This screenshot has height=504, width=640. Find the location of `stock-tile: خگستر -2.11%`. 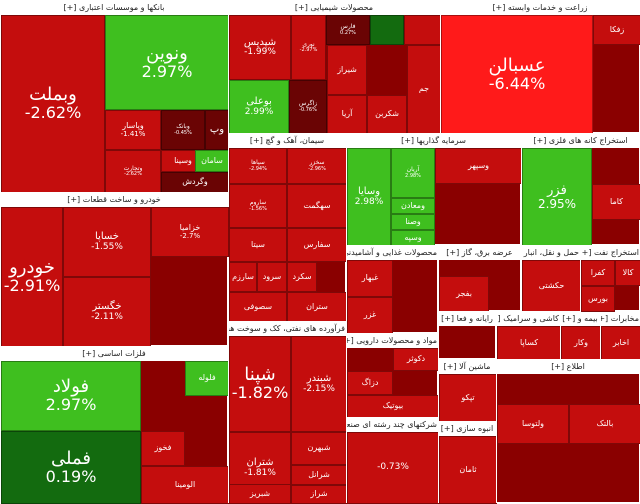

stock-tile: خگستر -2.11% is located at coordinates (107, 312).